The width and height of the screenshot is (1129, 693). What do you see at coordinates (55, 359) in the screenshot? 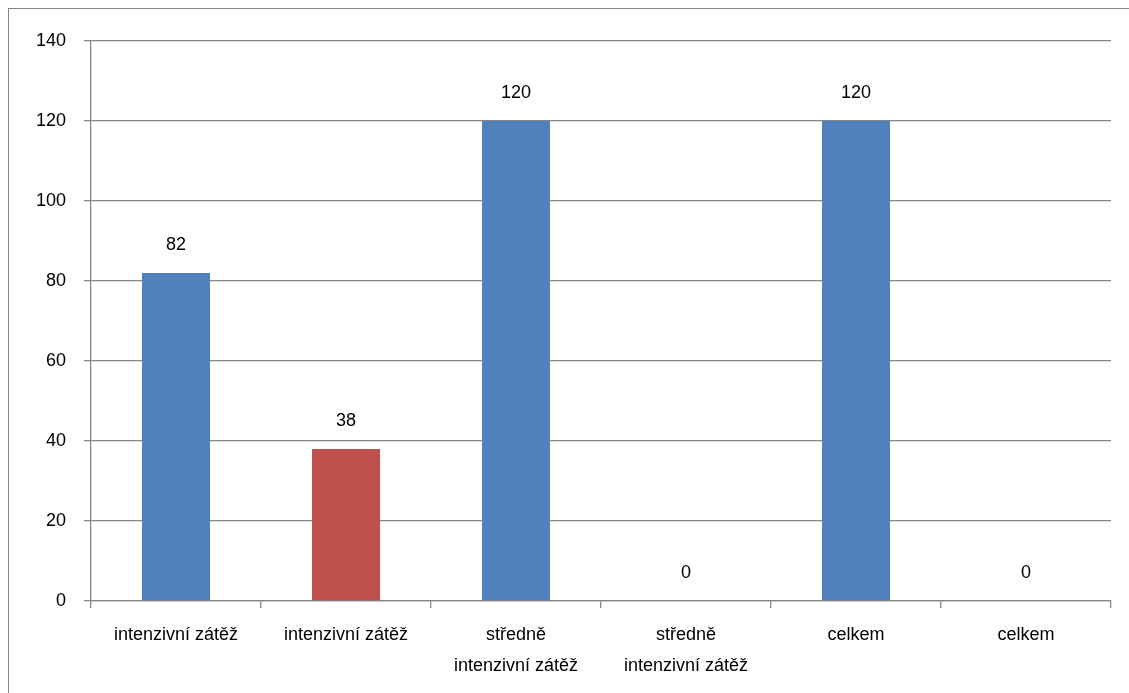
I see `y-tick-label: 60` at bounding box center [55, 359].